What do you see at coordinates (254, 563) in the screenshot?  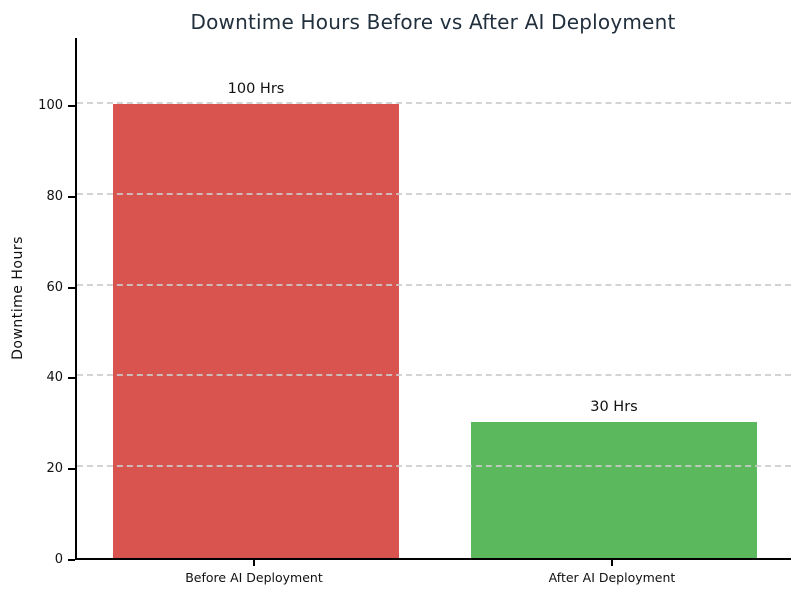 I see `x-tick-mark-before-ai-deployment` at bounding box center [254, 563].